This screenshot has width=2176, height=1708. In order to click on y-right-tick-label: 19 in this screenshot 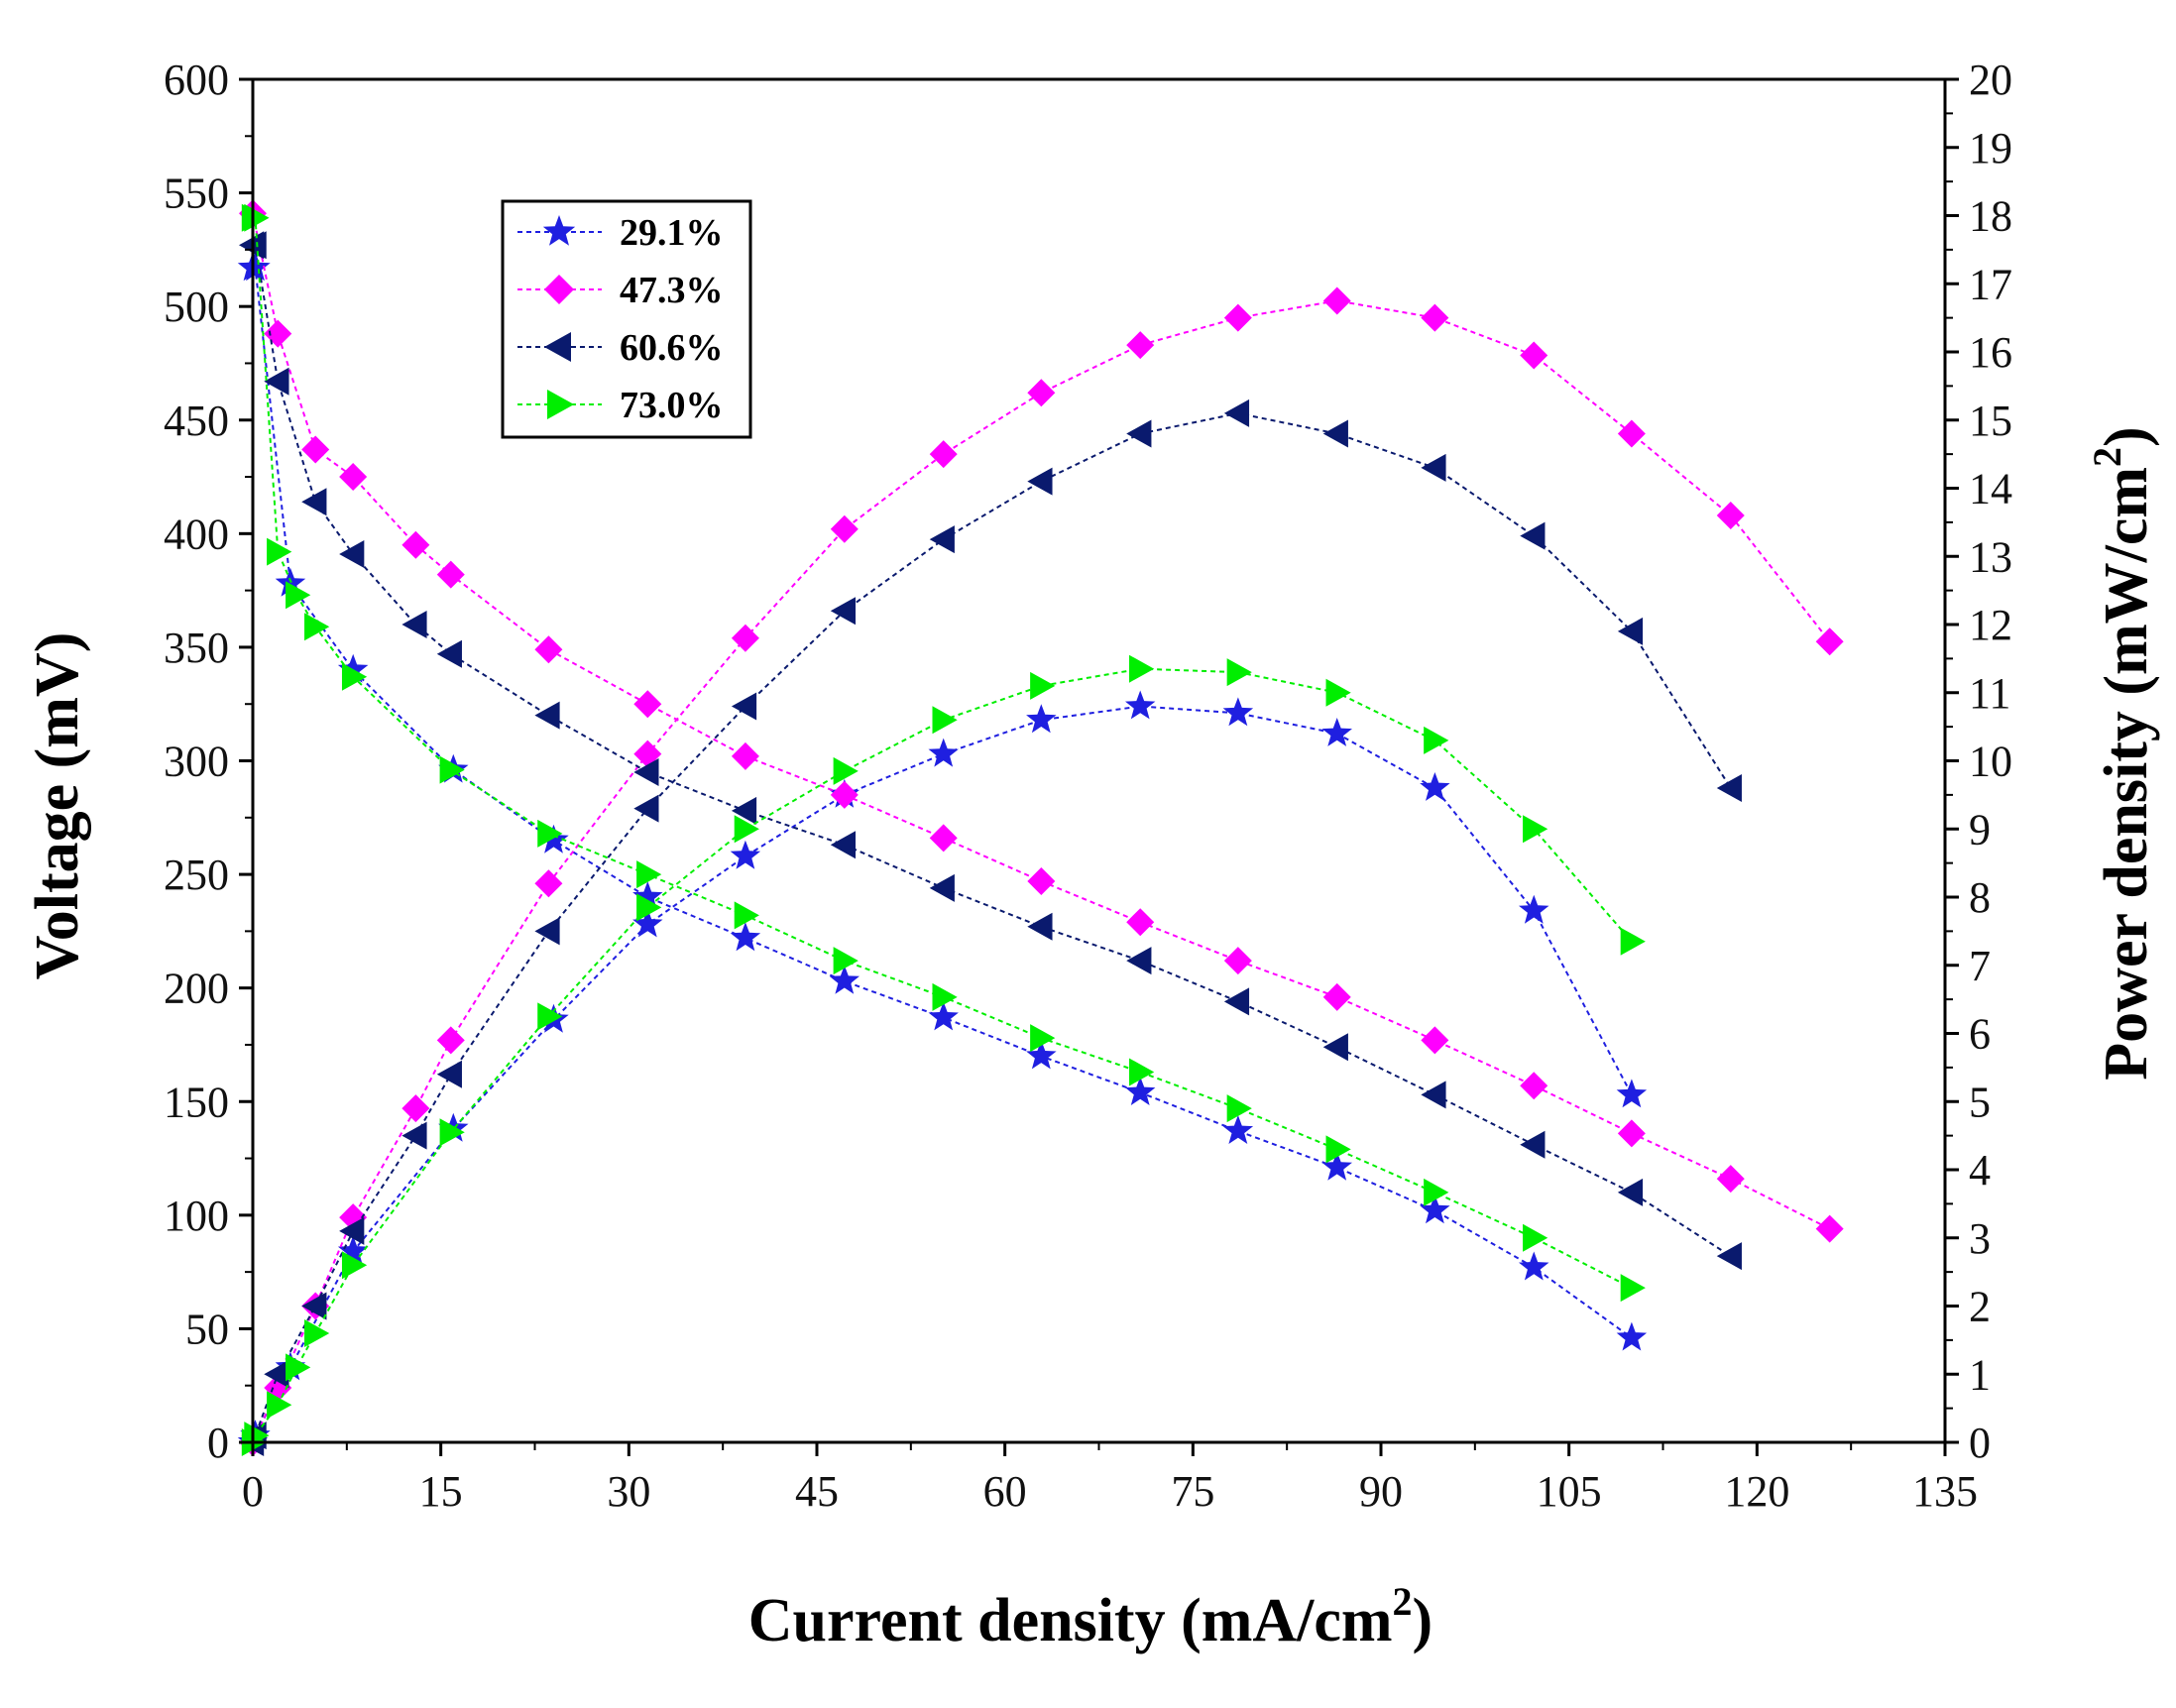, I will do `click(1990, 148)`.